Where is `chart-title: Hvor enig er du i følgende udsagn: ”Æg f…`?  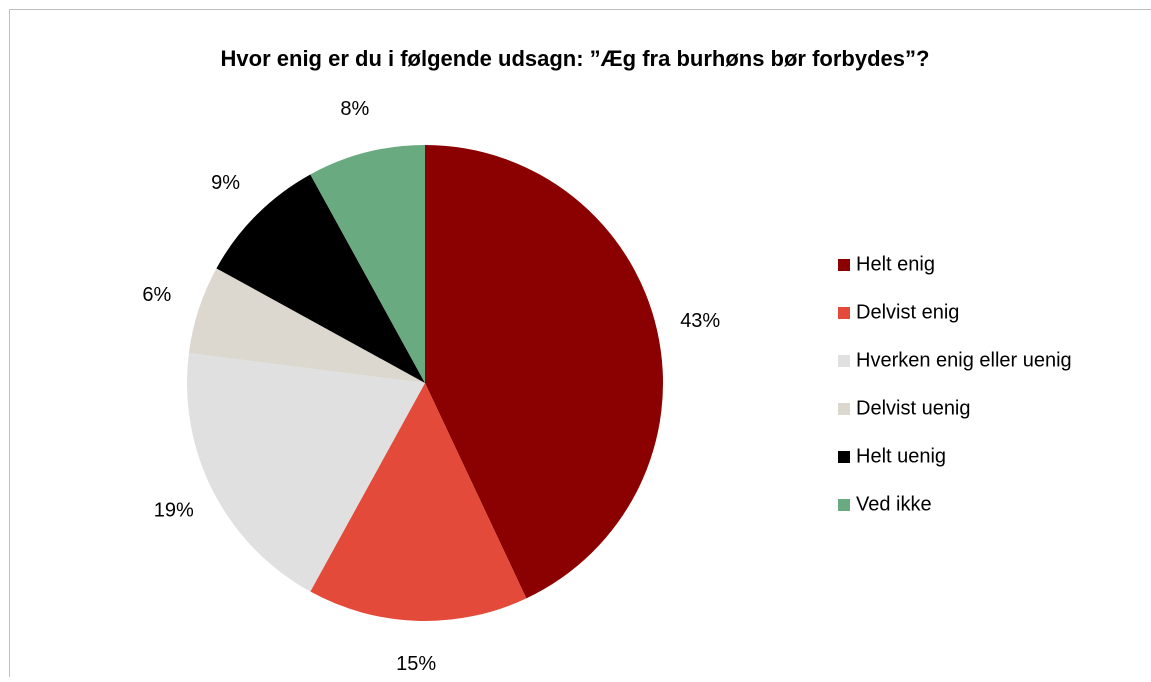 chart-title: Hvor enig er du i følgende udsagn: ”Æg f… is located at coordinates (575, 58).